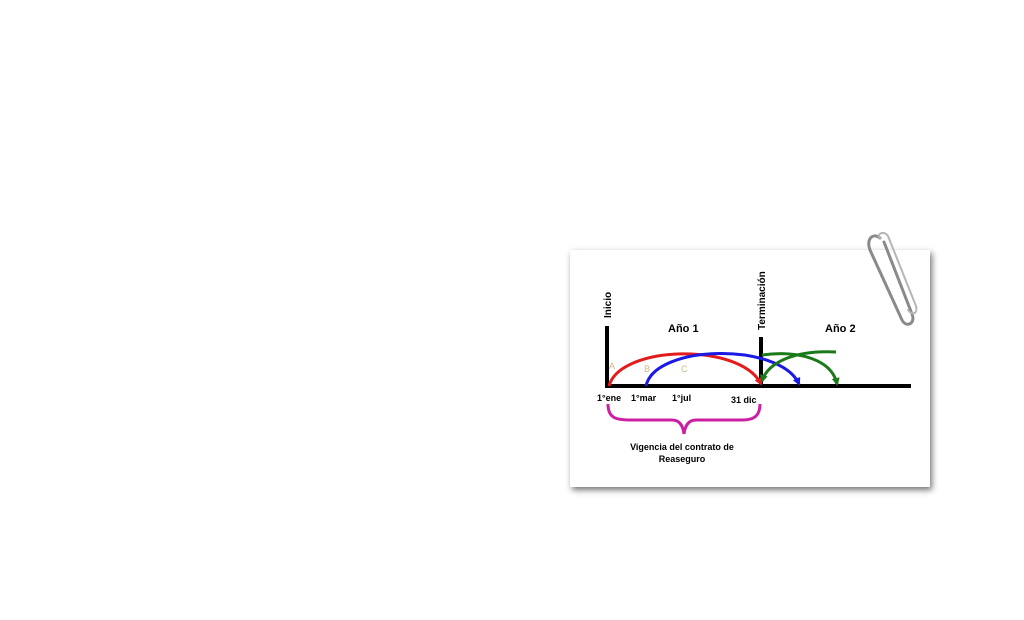 The image size is (1024, 620). I want to click on curve-c-letter: C, so click(684, 369).